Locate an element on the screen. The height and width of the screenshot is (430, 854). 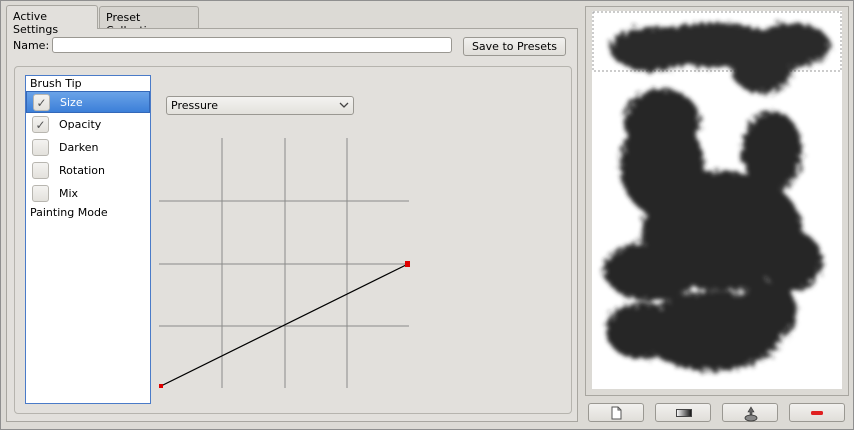
new-document-button is located at coordinates (616, 412).